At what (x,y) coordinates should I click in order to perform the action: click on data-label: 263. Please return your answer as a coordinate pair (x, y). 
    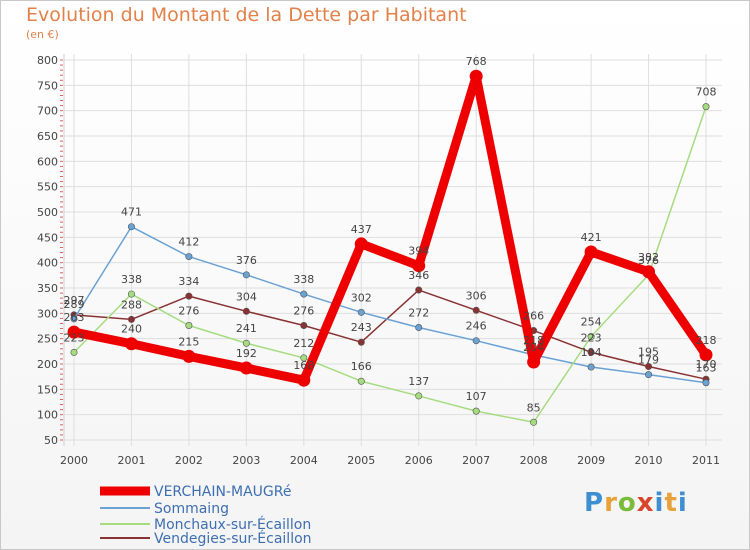
    Looking at the image, I should click on (74, 317).